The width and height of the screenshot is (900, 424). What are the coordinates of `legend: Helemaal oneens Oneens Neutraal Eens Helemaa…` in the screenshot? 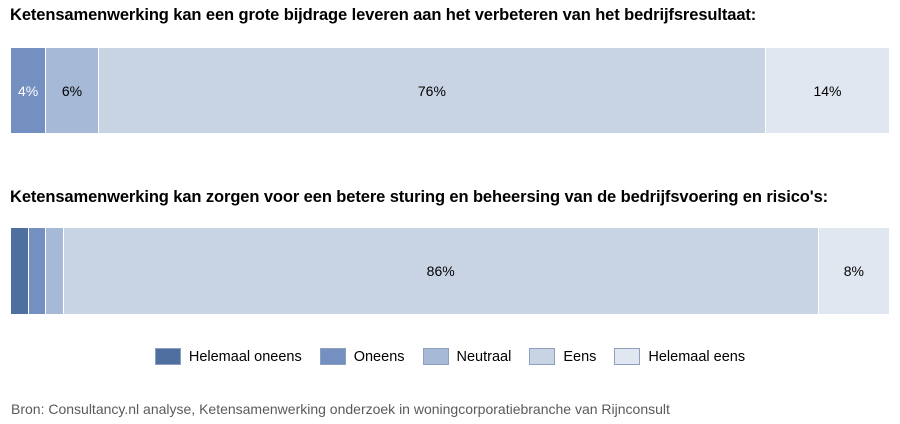 It's located at (450, 356).